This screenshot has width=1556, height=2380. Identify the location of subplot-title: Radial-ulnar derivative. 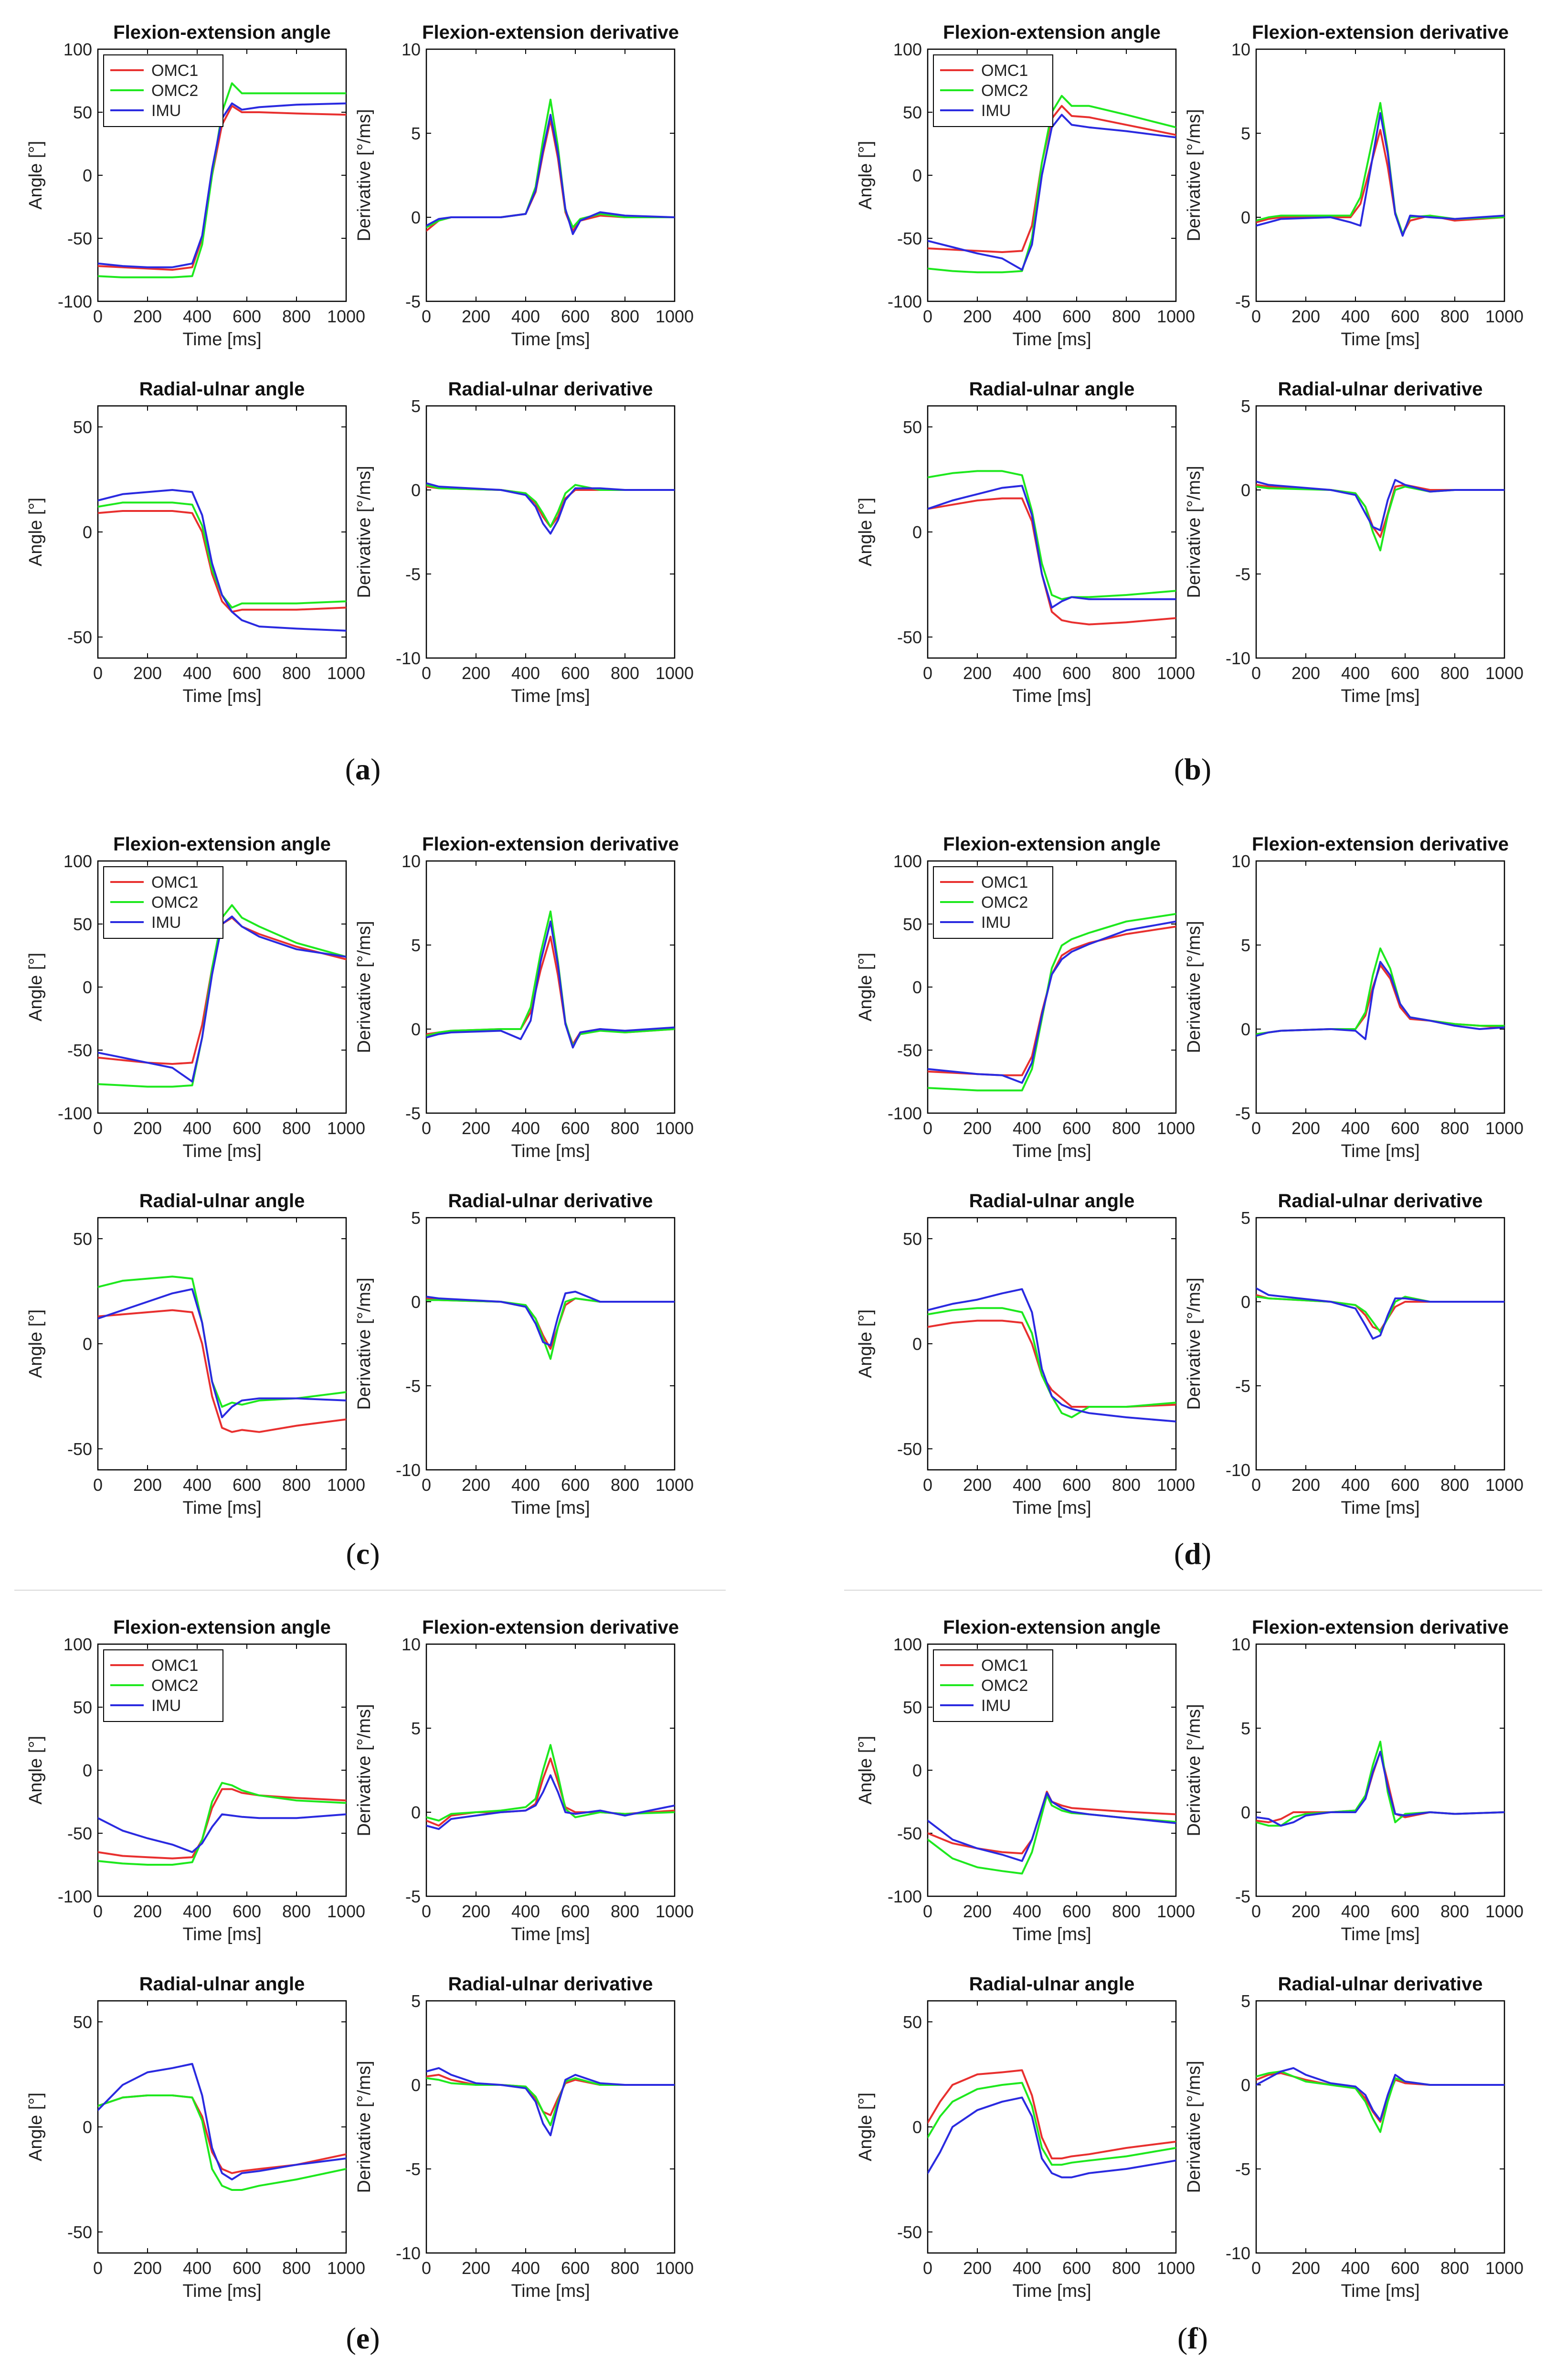
(1380, 1984).